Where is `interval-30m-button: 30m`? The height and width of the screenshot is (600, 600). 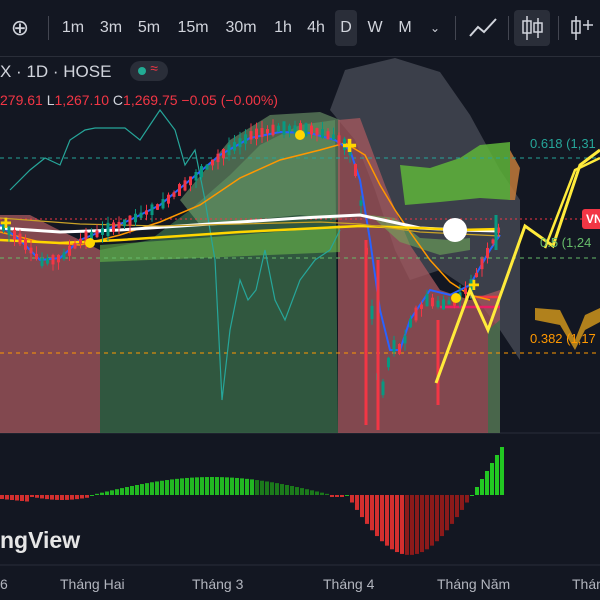 interval-30m-button: 30m is located at coordinates (241, 27).